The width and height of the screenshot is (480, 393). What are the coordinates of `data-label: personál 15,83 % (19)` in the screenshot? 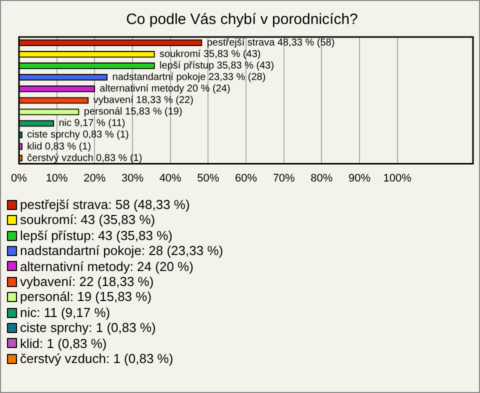 It's located at (133, 112).